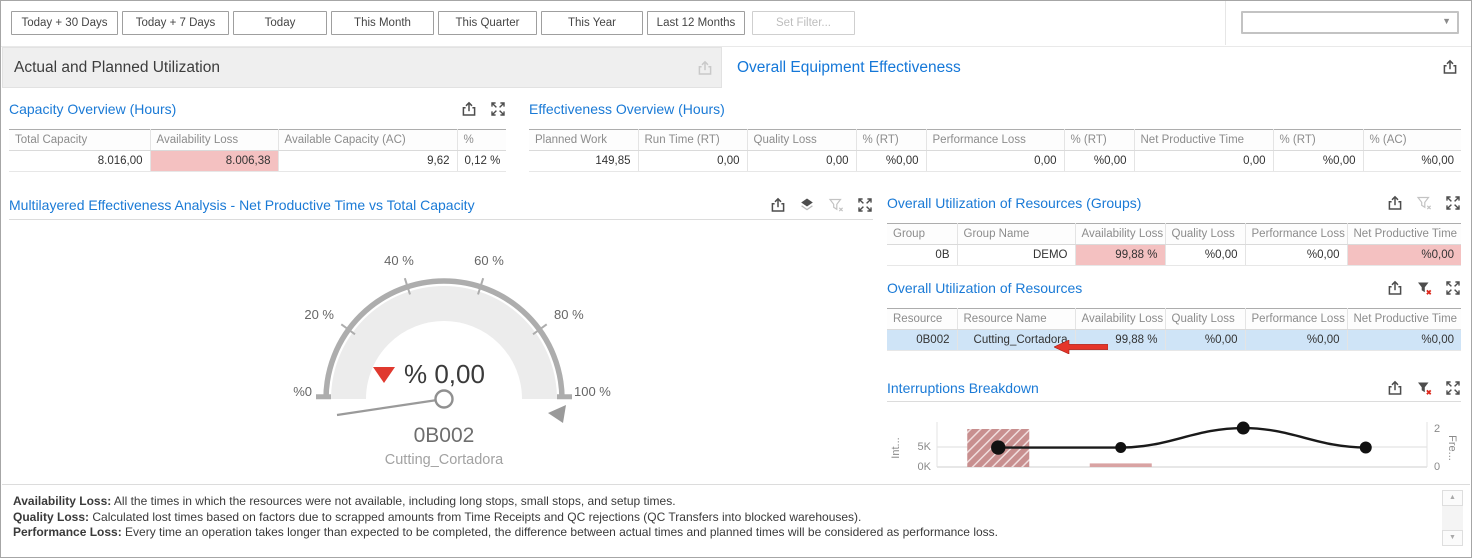 The image size is (1472, 558). What do you see at coordinates (584, 140) in the screenshot?
I see `column-header: Planned Work` at bounding box center [584, 140].